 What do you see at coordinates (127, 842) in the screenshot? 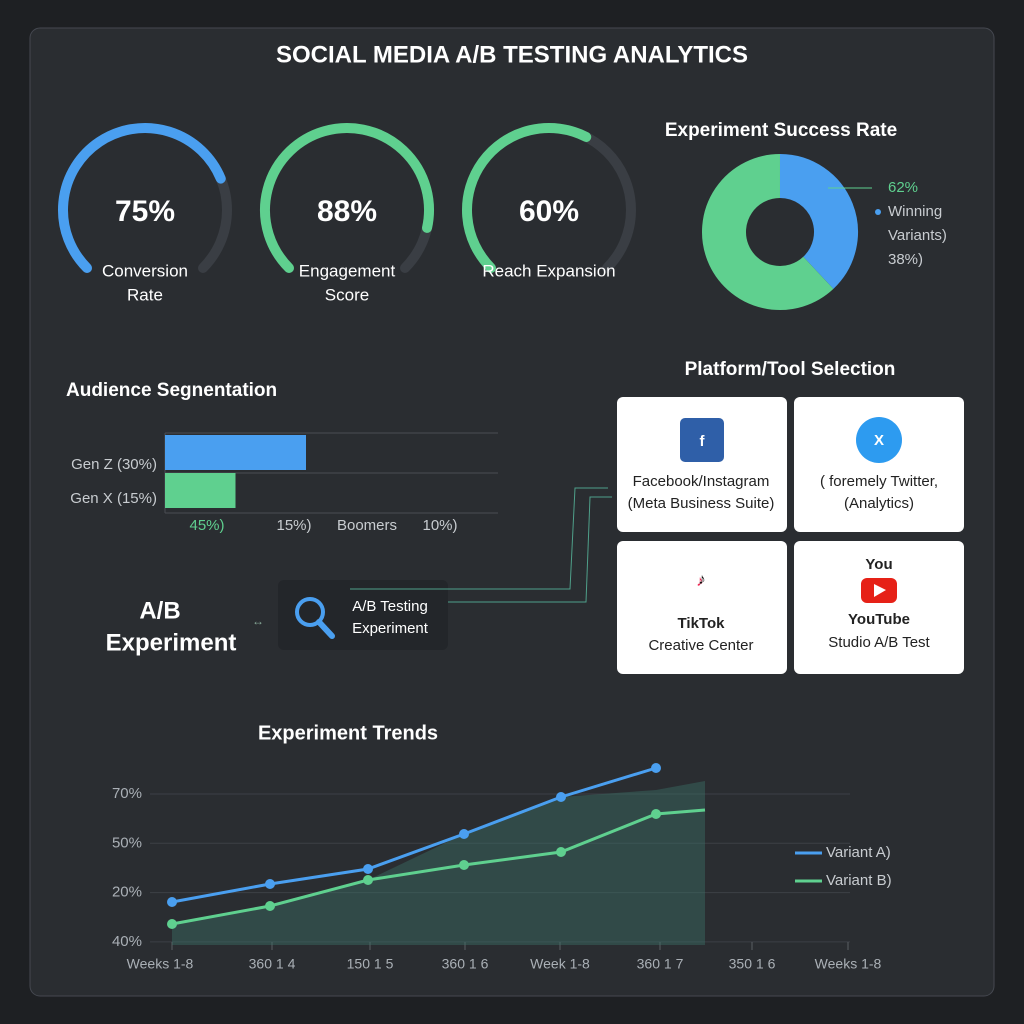
I see `y-label: 50%` at bounding box center [127, 842].